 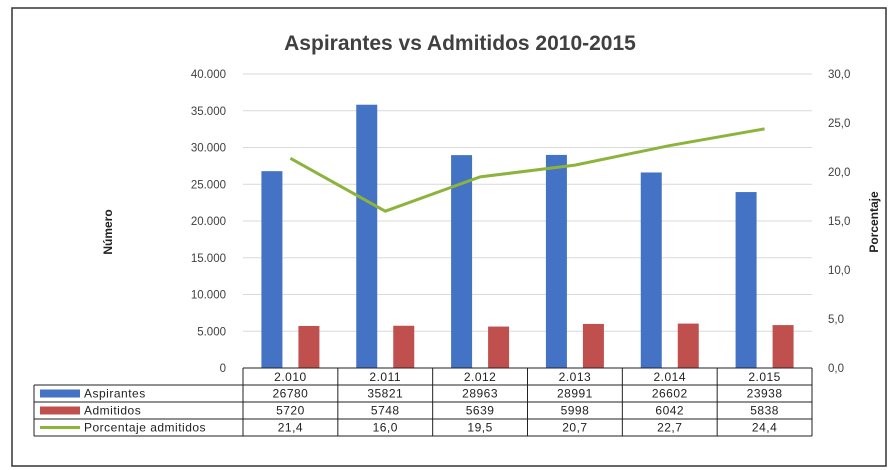 I want to click on x-category-label: 2.011, so click(x=385, y=377).